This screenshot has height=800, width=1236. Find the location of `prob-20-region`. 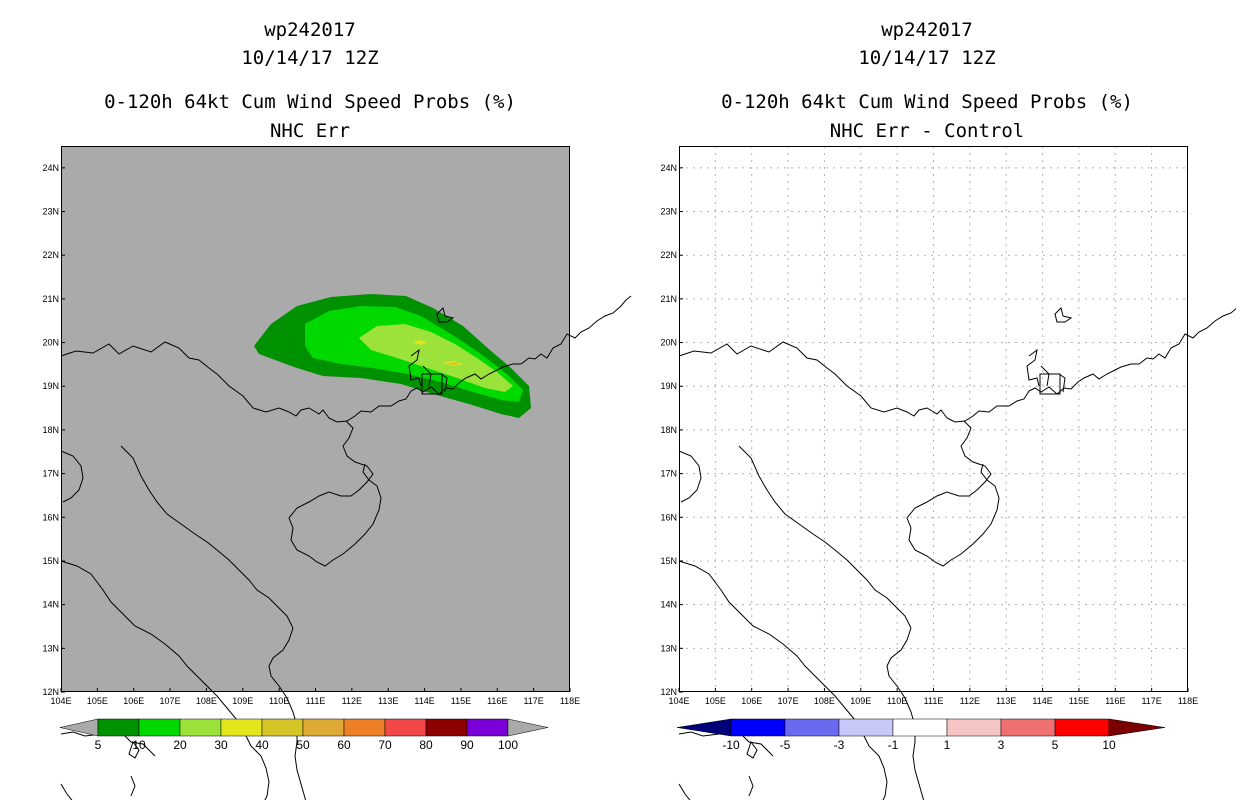

prob-20-region is located at coordinates (436, 358).